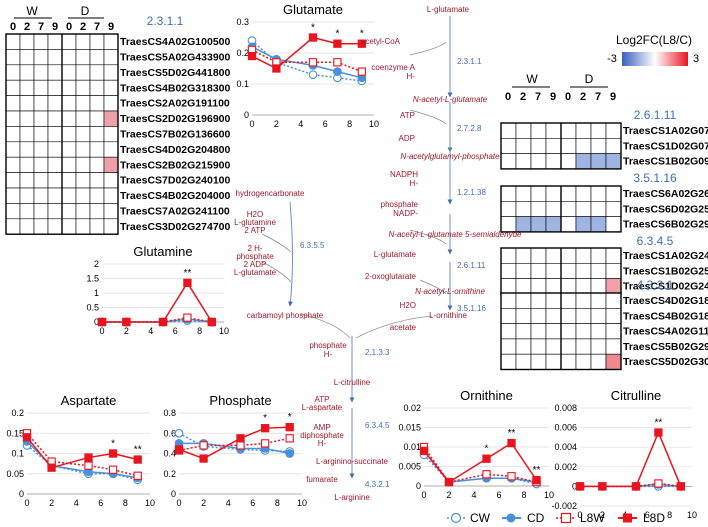  I want to click on gene-label: TraesCS1B02G090600, so click(665, 162).